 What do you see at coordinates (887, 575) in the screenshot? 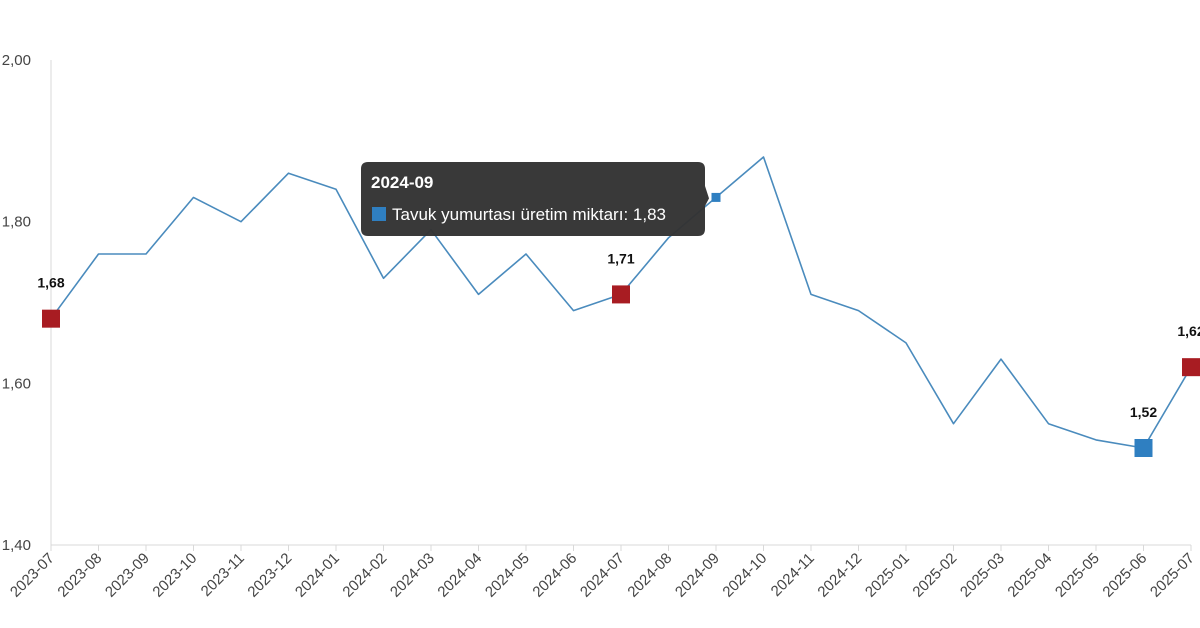
I see `x-tick-label: 2025-01` at bounding box center [887, 575].